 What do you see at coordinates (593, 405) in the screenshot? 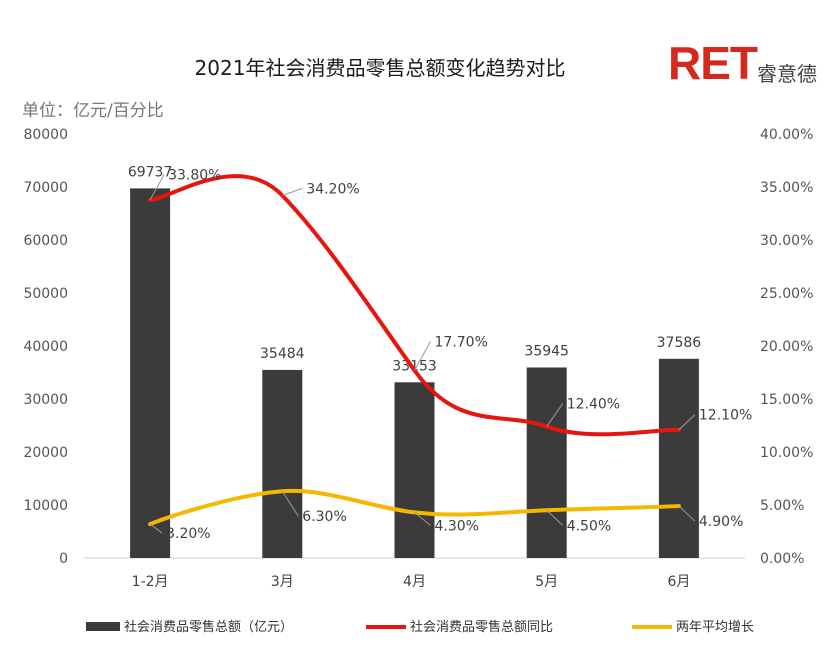
I see `yoy-value-label: 12.40%` at bounding box center [593, 405].